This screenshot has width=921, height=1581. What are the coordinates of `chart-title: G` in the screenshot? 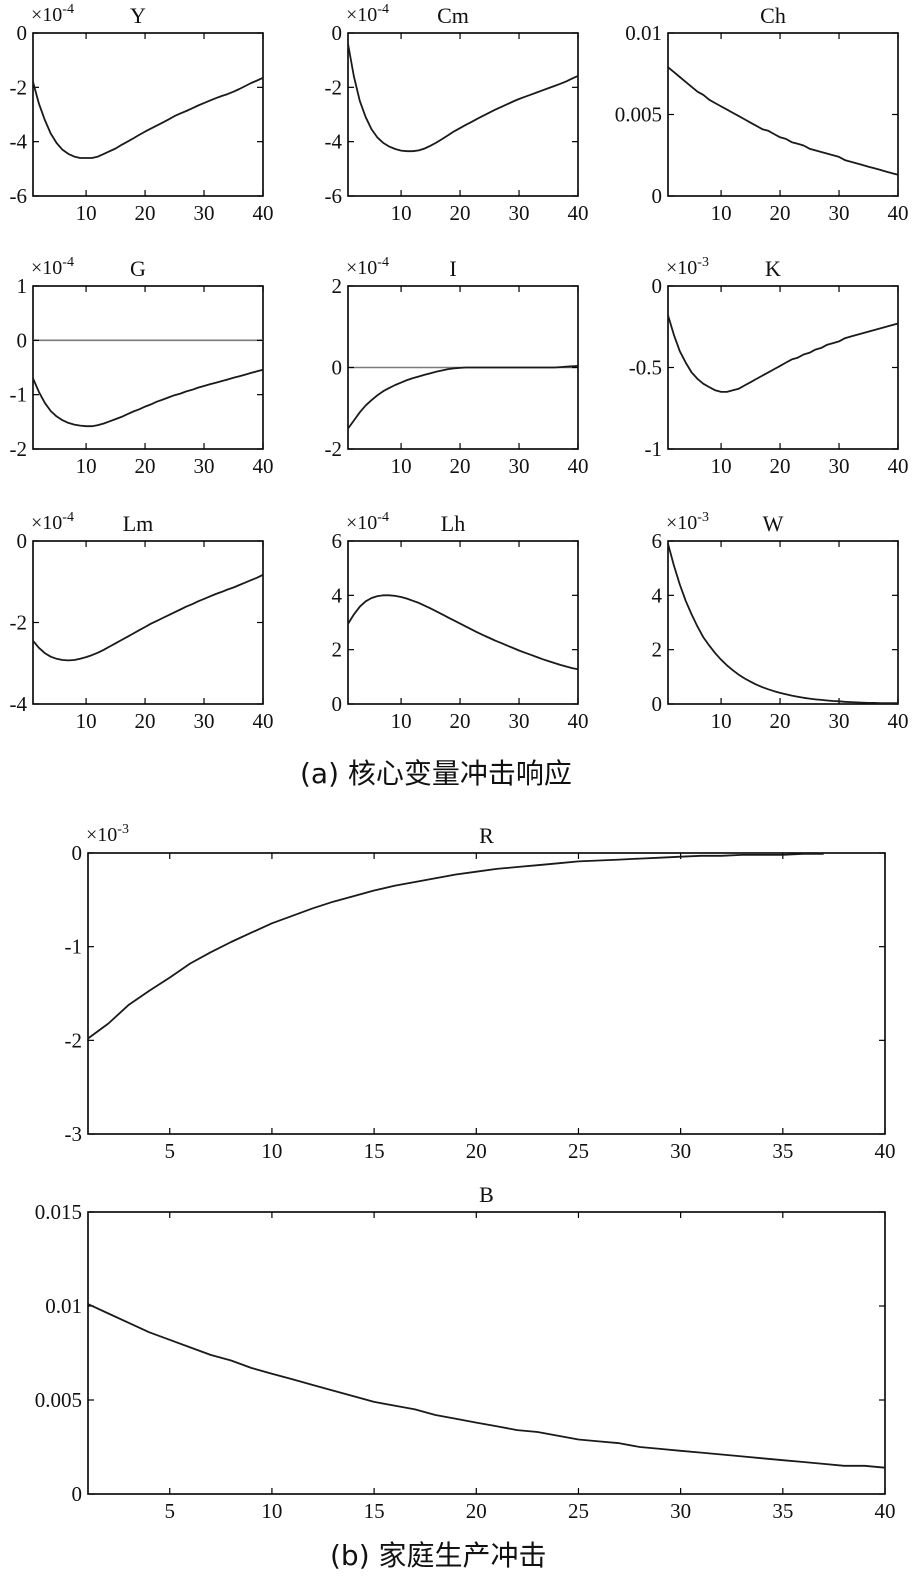 It's located at (138, 268).